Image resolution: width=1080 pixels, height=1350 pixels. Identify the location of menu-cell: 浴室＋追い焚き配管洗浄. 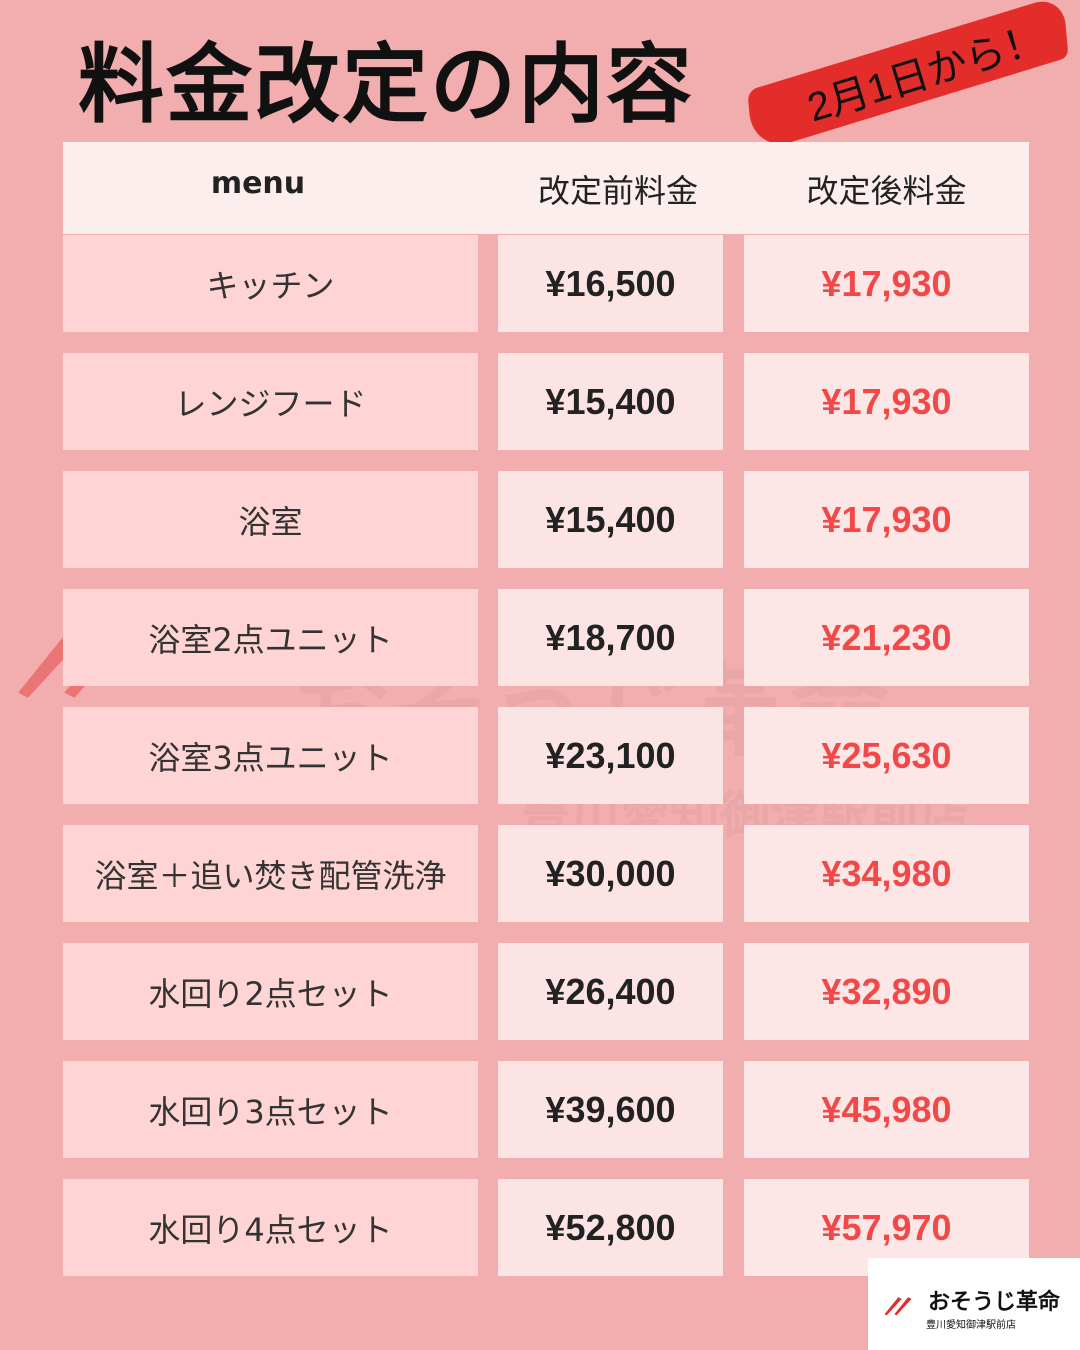
(270, 873).